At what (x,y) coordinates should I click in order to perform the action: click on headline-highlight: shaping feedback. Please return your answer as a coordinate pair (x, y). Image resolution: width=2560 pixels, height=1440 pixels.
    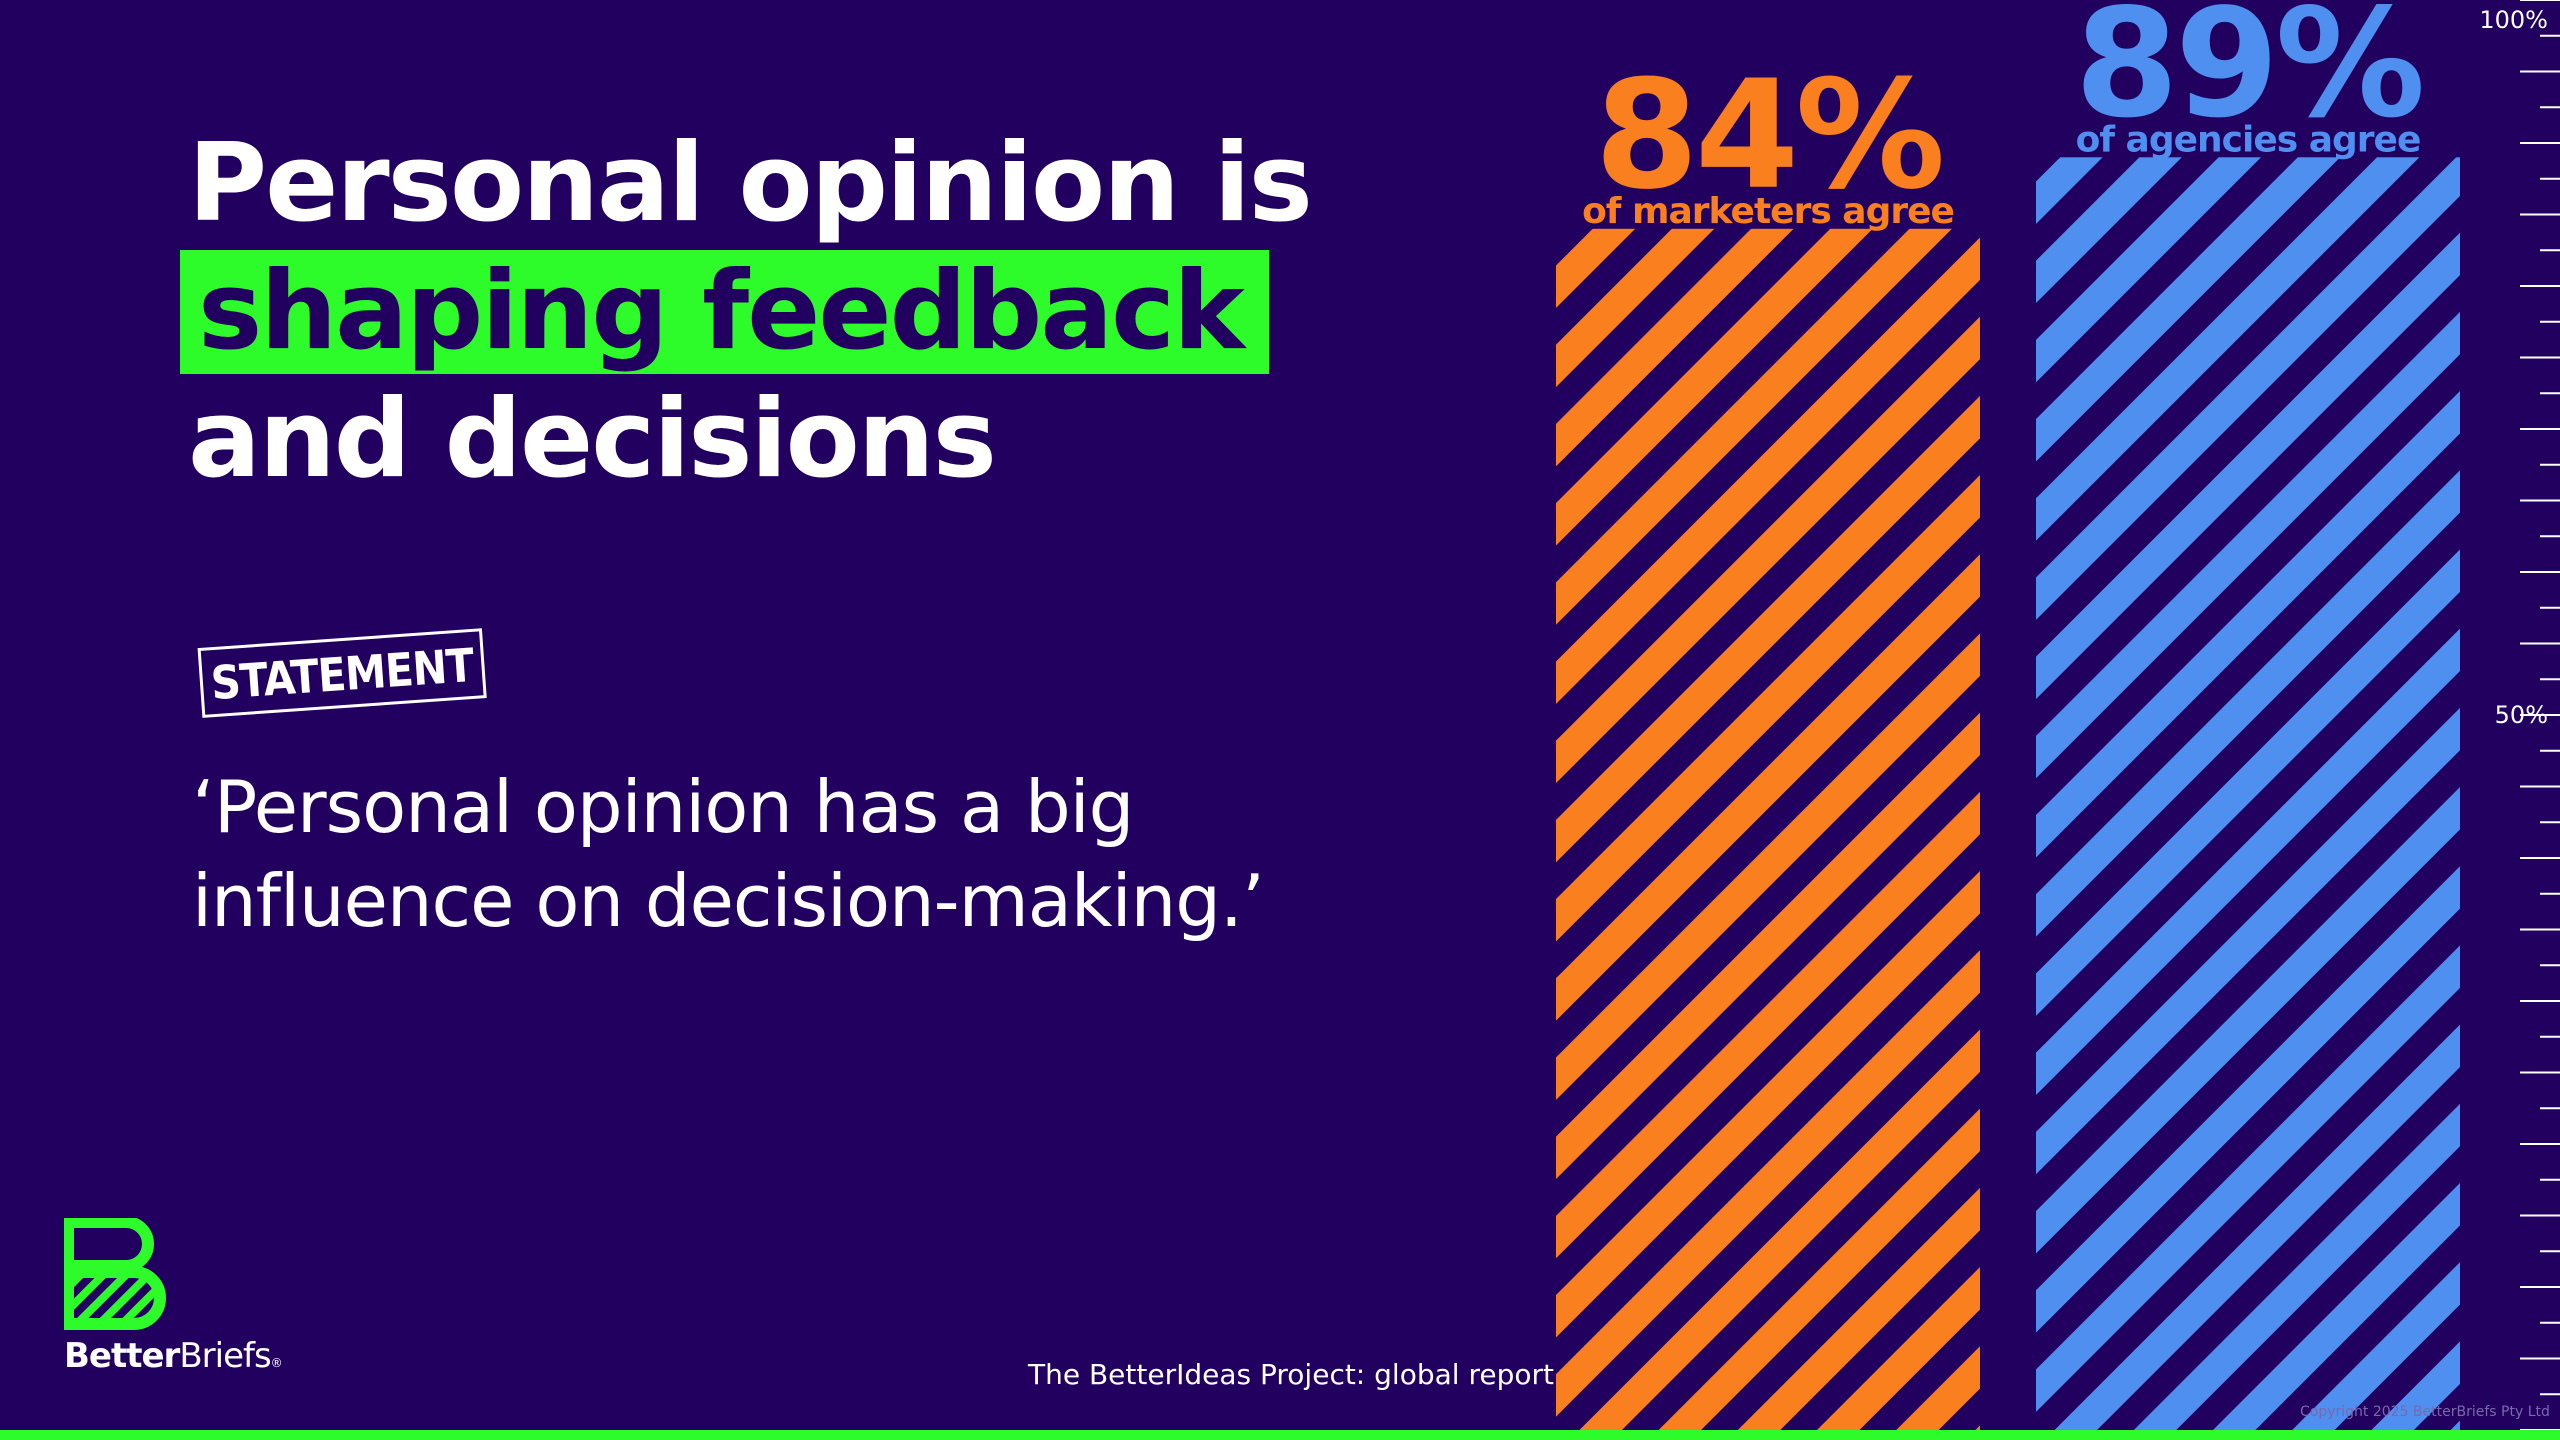
    Looking at the image, I should click on (724, 312).